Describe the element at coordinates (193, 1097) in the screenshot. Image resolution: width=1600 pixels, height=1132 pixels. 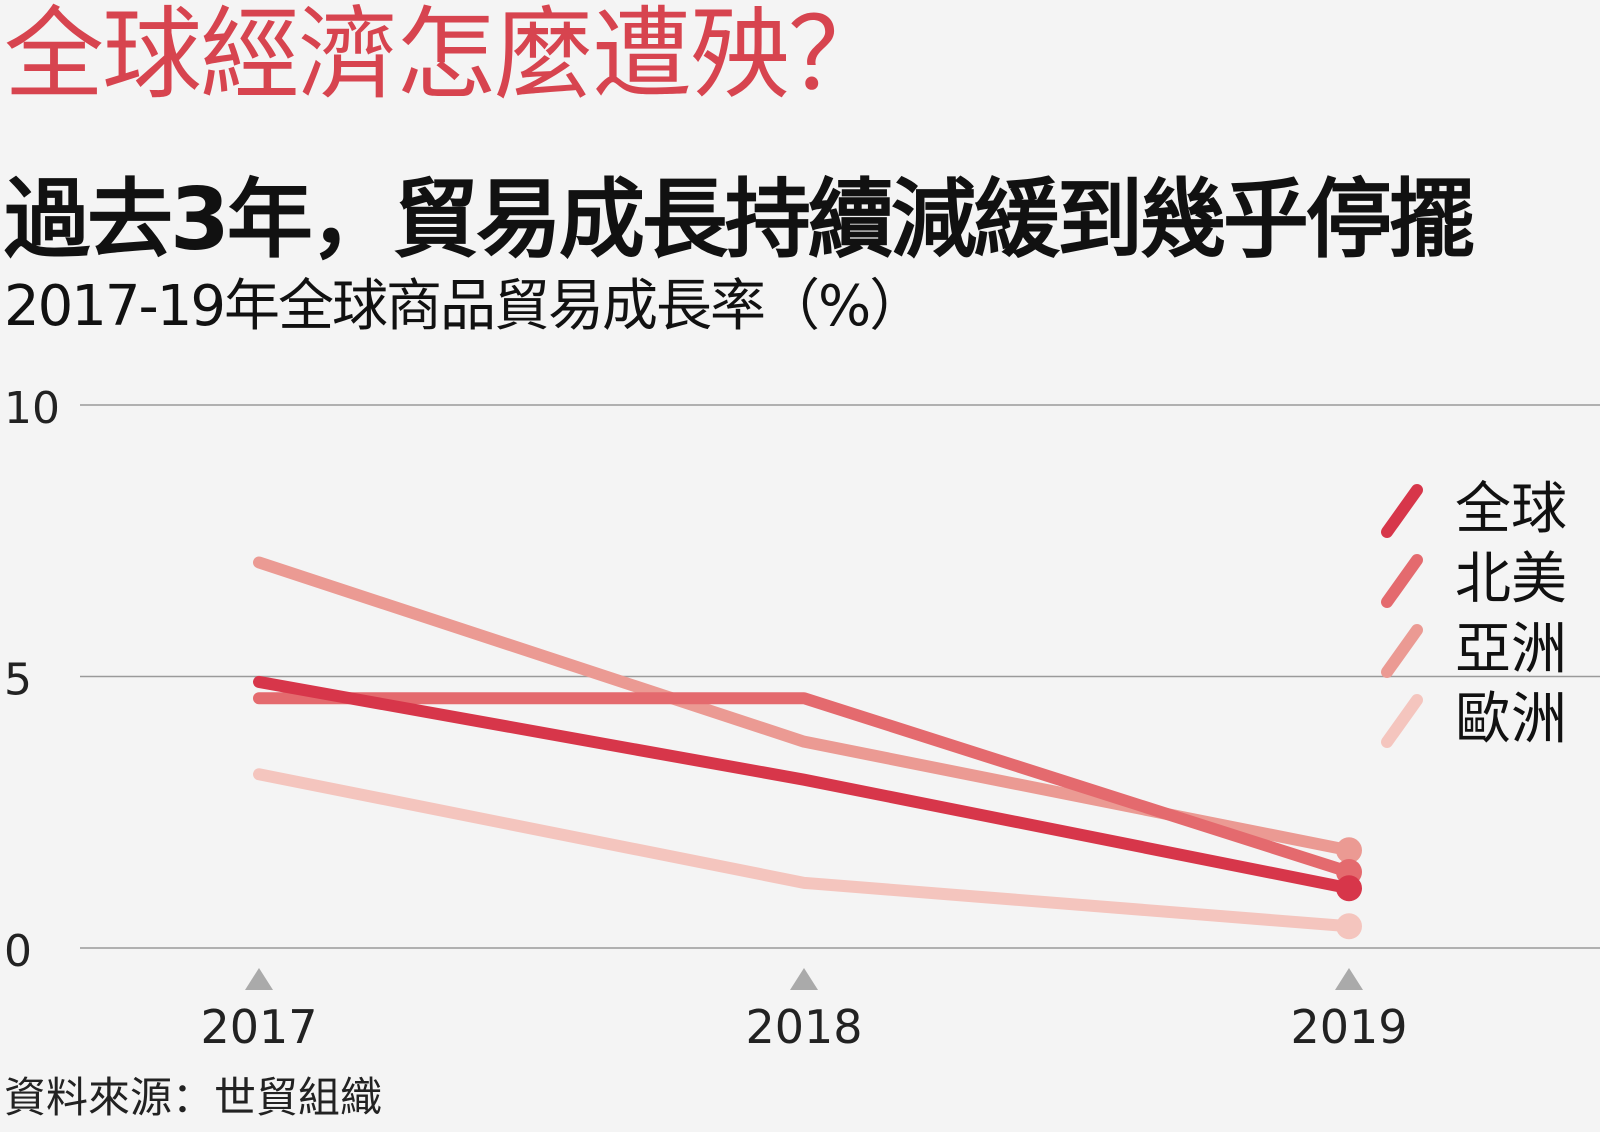
I see `source-note: 資料來源：世貿組織` at that location.